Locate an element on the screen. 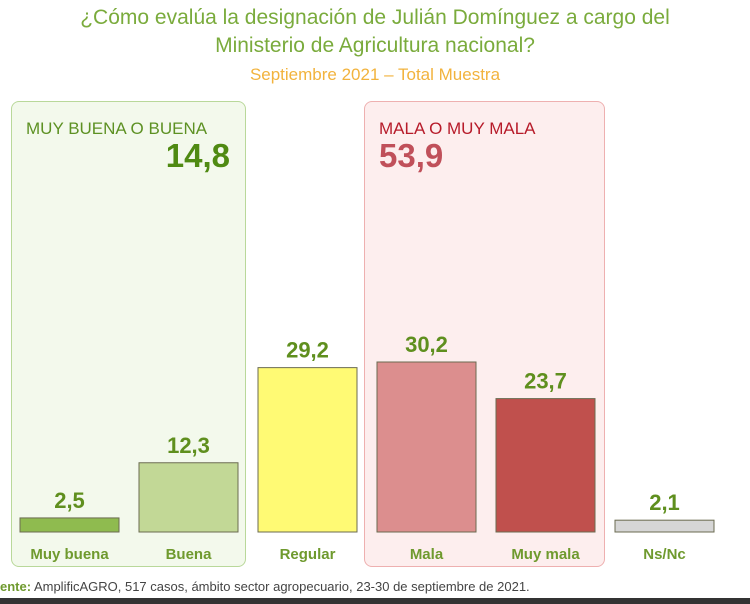  chart-subtitle: Septiembre 2021 – Total Muestra is located at coordinates (375, 74).